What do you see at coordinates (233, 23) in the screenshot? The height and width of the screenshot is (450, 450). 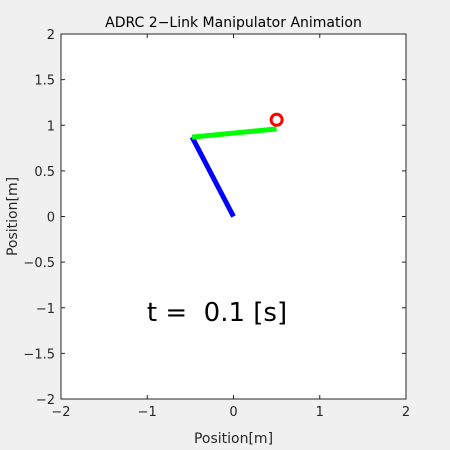 I see `chart-title: ADRC 2−Link Manipulator Animation` at bounding box center [233, 23].